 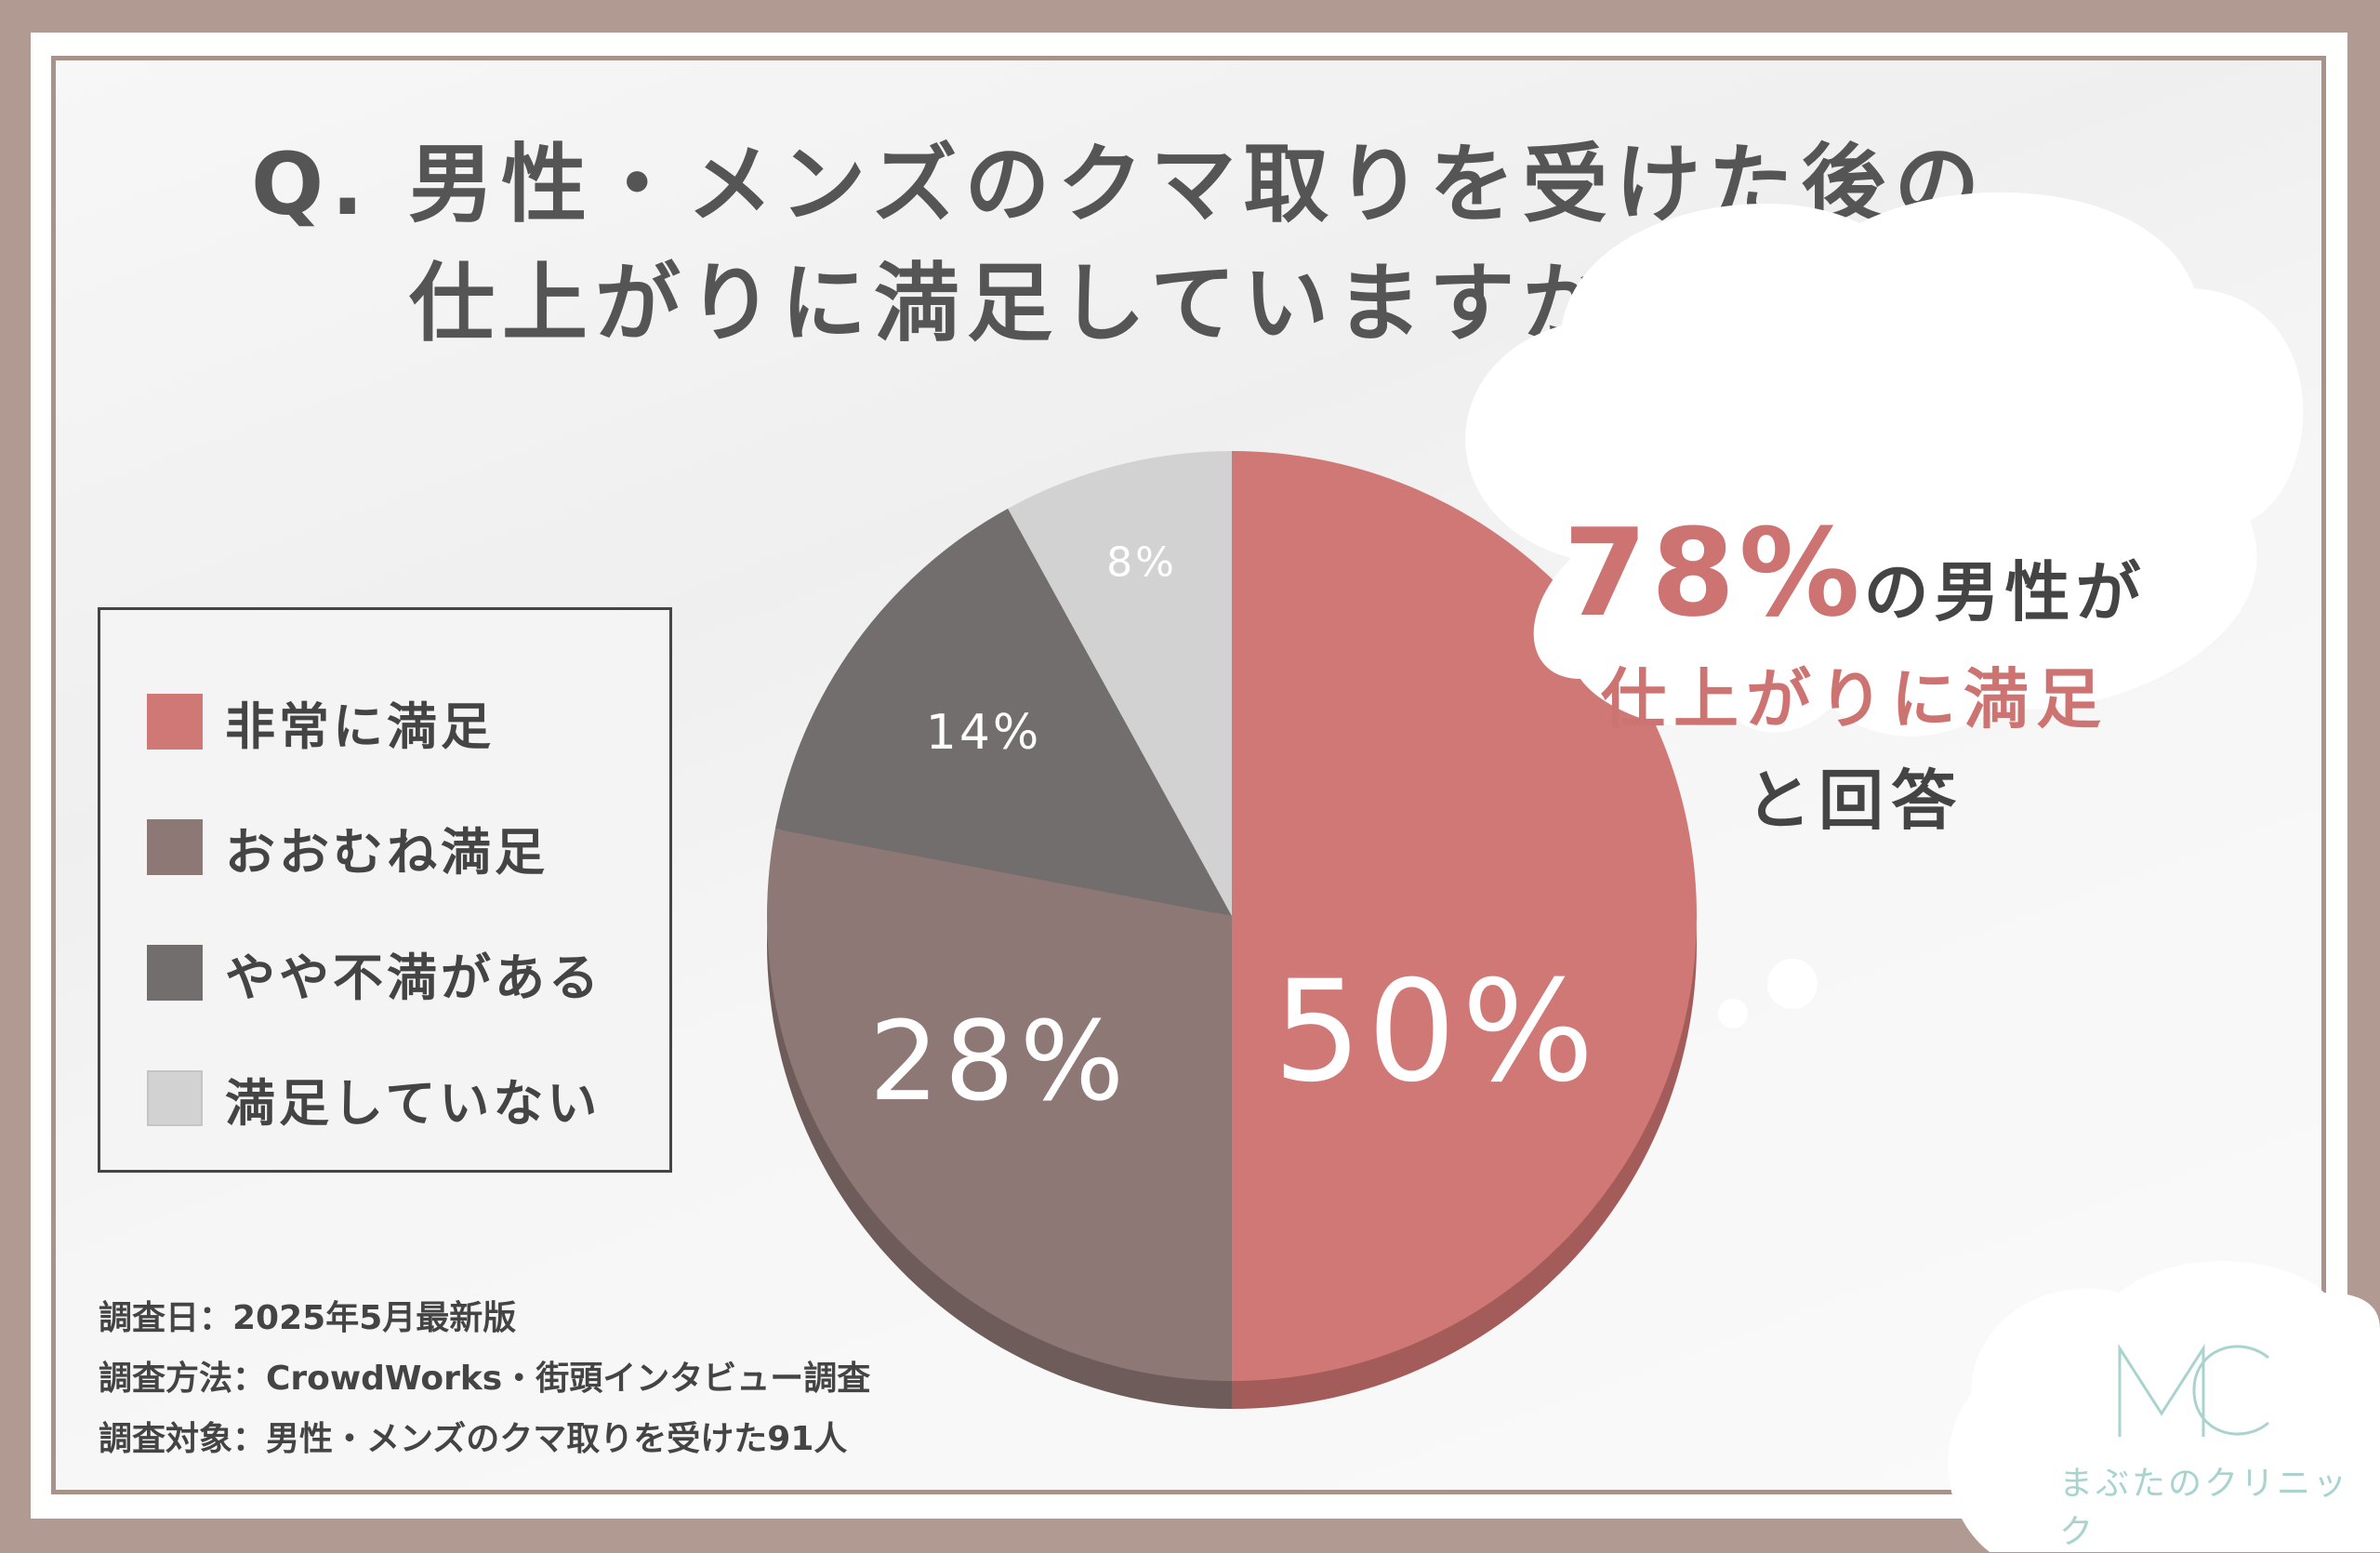 I want to click on callout-line-1: 78%の男性が, so click(x=1855, y=573).